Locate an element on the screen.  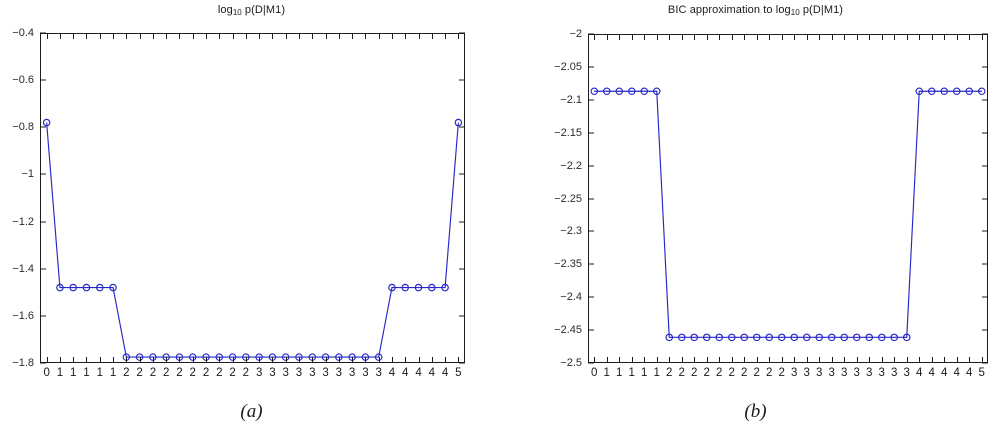
y-tick-label: −2.5 is located at coordinates (571, 363).